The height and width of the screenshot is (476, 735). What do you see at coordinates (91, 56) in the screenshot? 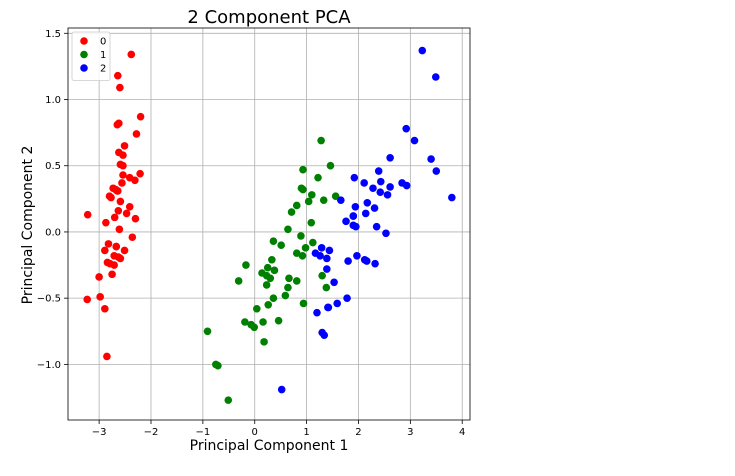
I see `legend: 0 1 2` at bounding box center [91, 56].